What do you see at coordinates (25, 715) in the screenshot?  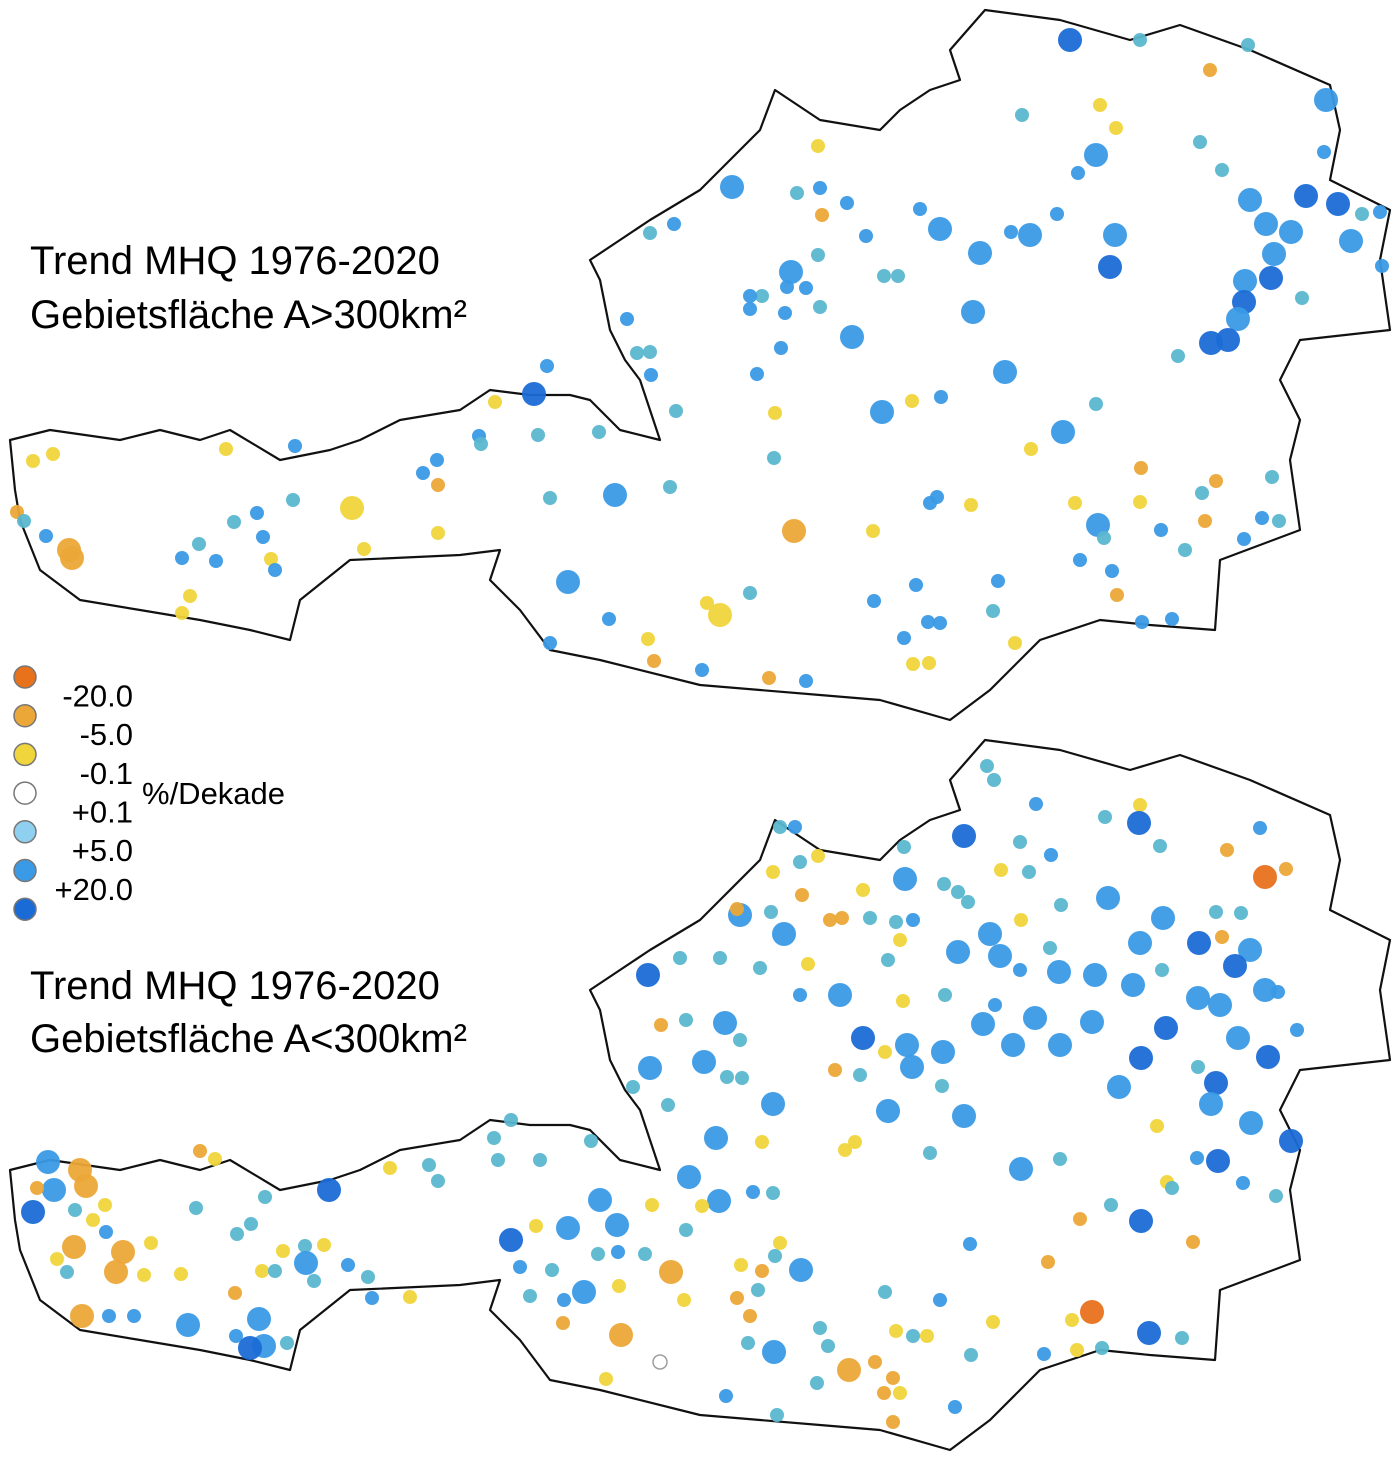 I see `legend-swatch` at bounding box center [25, 715].